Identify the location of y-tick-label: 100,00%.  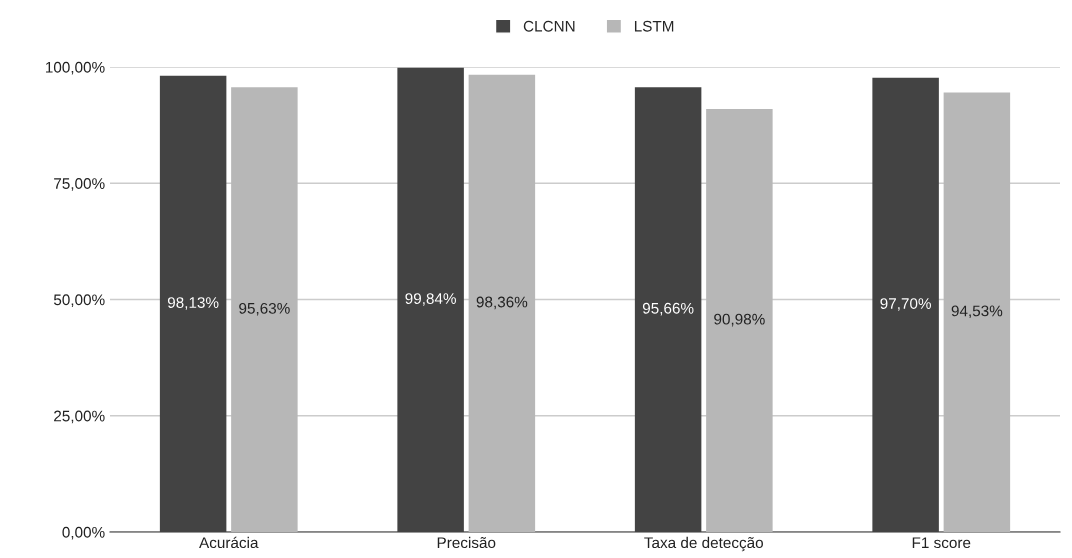
(75, 68).